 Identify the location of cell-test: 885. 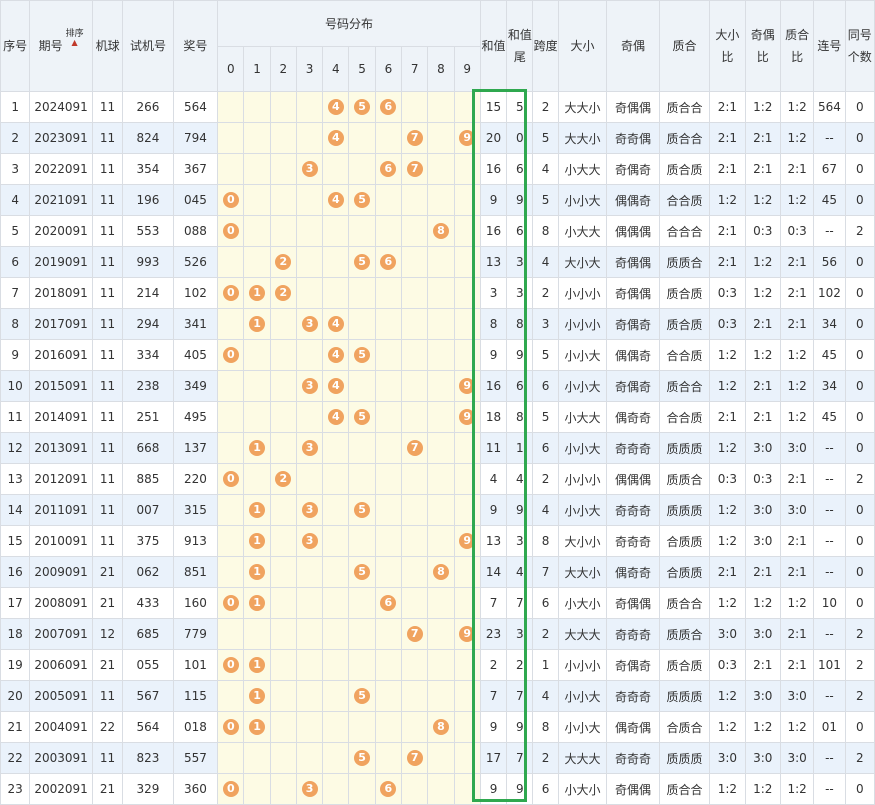
(148, 479).